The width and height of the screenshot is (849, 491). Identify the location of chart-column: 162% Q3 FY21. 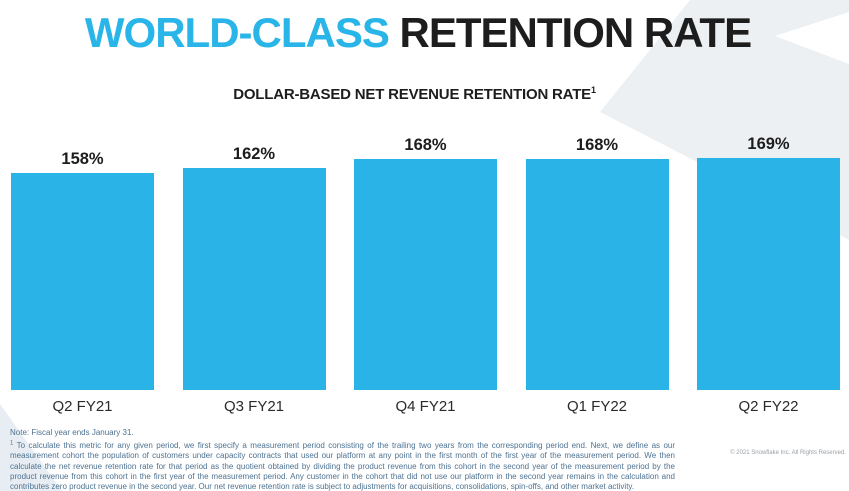
(254, 211).